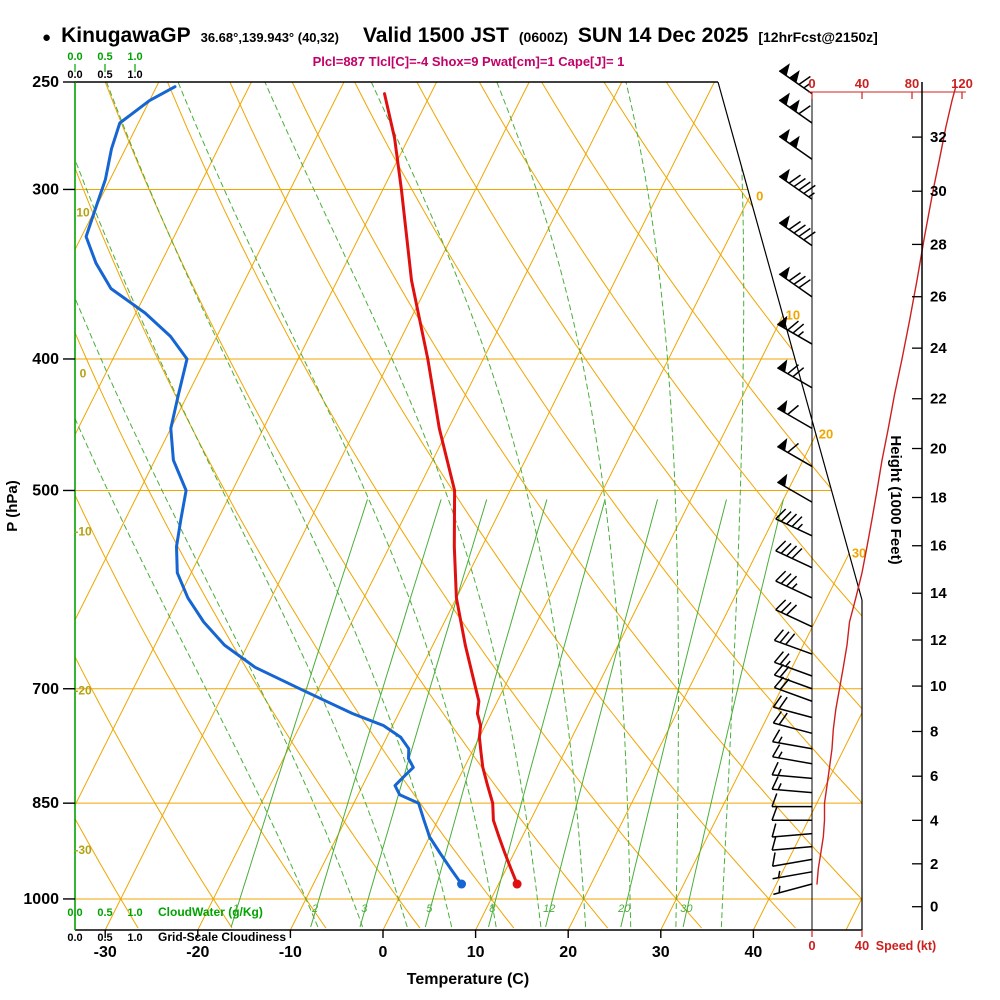  I want to click on temperature-axis: -30 -20 -10 0 10 20 30 40 Temperature (C), so click(428, 959).